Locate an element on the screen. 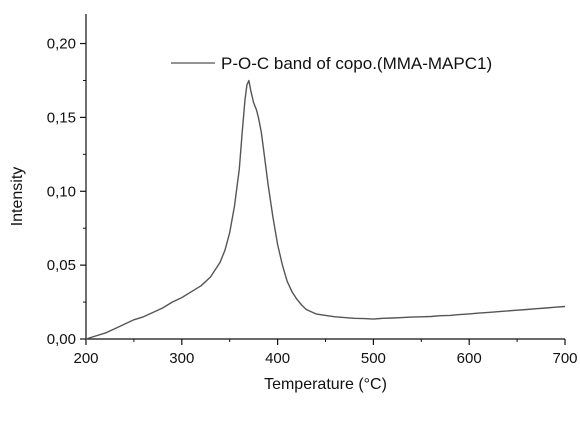 This screenshot has height=422, width=580. x-tick-label: 500 is located at coordinates (373, 358).